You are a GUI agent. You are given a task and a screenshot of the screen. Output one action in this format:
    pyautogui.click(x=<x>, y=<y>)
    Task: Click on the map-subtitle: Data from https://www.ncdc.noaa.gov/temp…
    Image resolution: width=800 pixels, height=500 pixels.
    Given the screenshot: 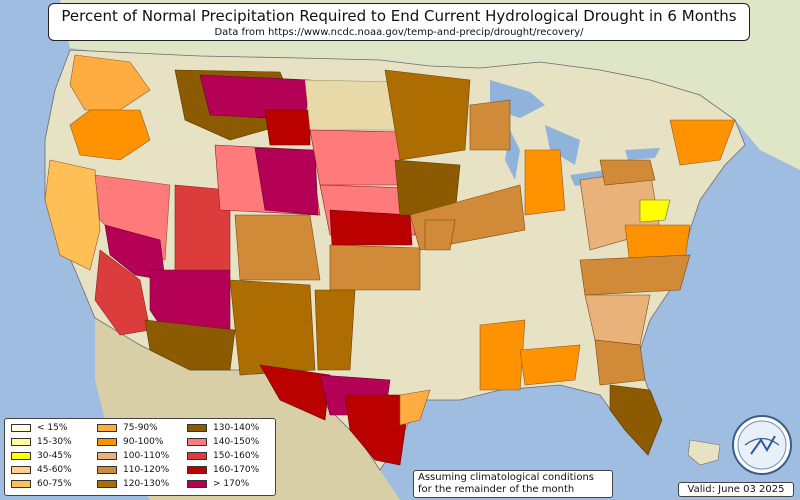 What is the action you would take?
    pyautogui.click(x=399, y=32)
    